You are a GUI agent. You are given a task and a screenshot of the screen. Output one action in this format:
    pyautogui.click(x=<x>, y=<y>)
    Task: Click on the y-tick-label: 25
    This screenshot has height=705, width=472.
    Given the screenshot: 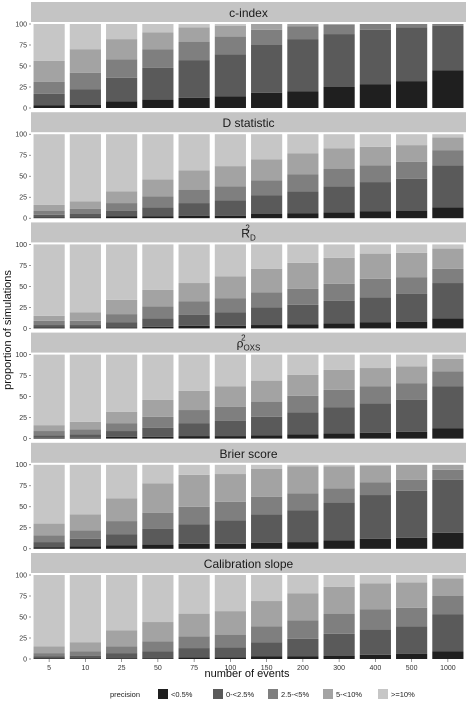 What is the action you would take?
    pyautogui.click(x=23, y=638)
    